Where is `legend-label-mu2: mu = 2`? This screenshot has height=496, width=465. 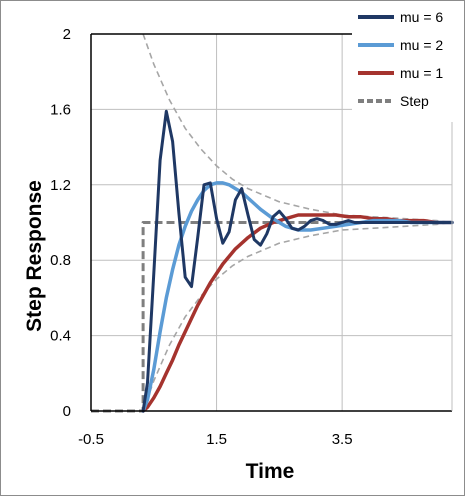 legend-label-mu2: mu = 2 is located at coordinates (421, 45).